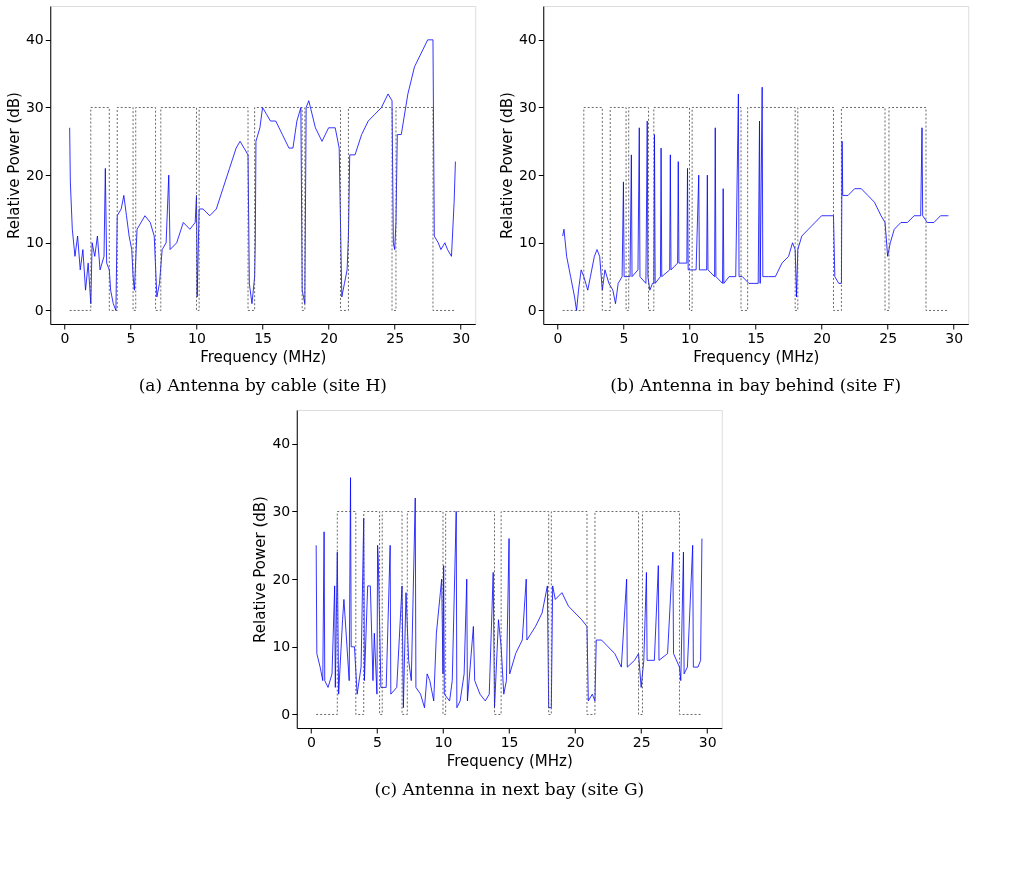 The image size is (1023, 889). What do you see at coordinates (262, 385) in the screenshot?
I see `text: (a) Antenna by cable (site H)` at bounding box center [262, 385].